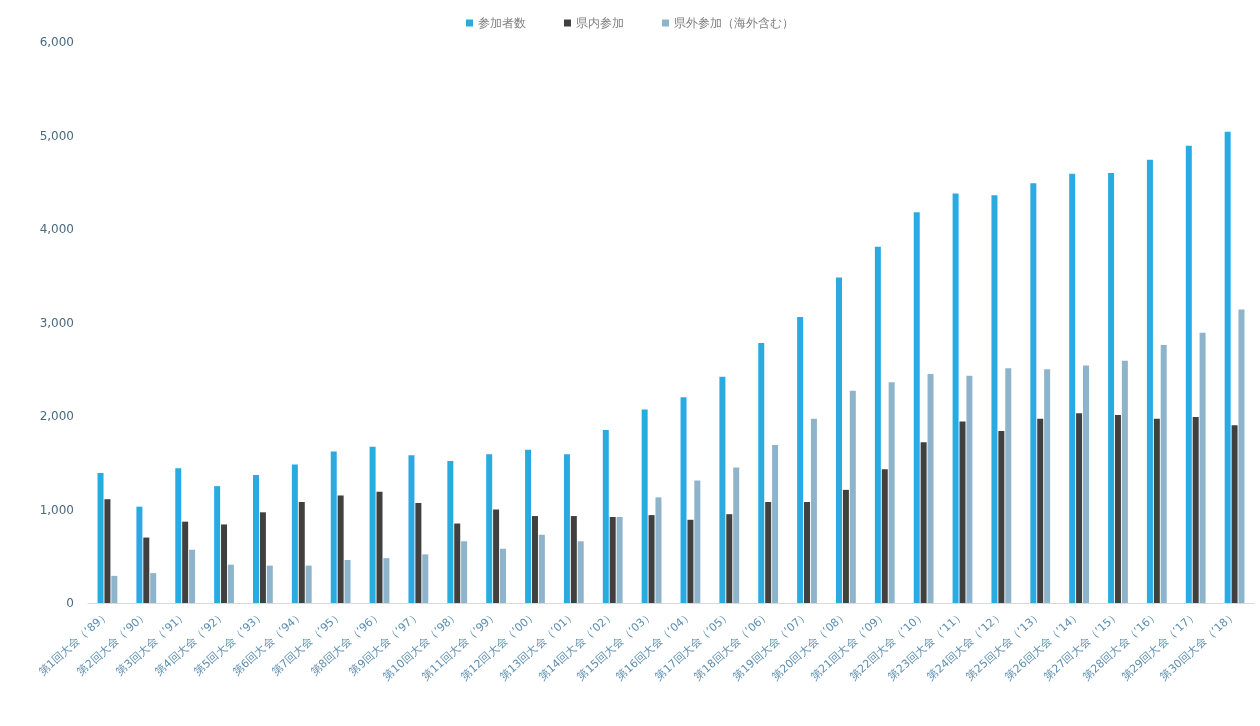 The height and width of the screenshot is (726, 1260). Describe the element at coordinates (734, 23) in the screenshot. I see `legend-label: 県外参加（海外含む）` at that location.